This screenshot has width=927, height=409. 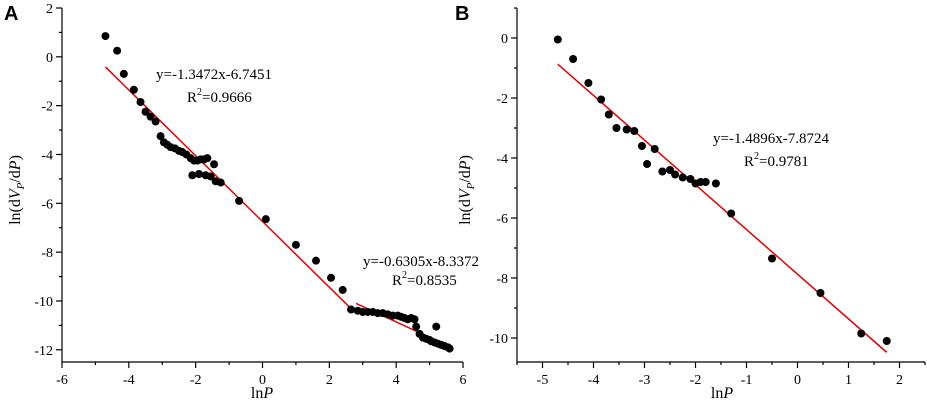 I want to click on x-tick-label: -6, so click(x=62, y=380).